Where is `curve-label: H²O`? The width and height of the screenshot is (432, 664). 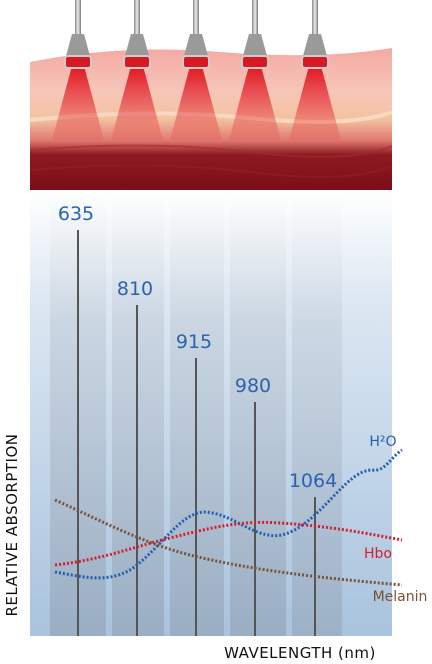
curve-label: H²O is located at coordinates (382, 442).